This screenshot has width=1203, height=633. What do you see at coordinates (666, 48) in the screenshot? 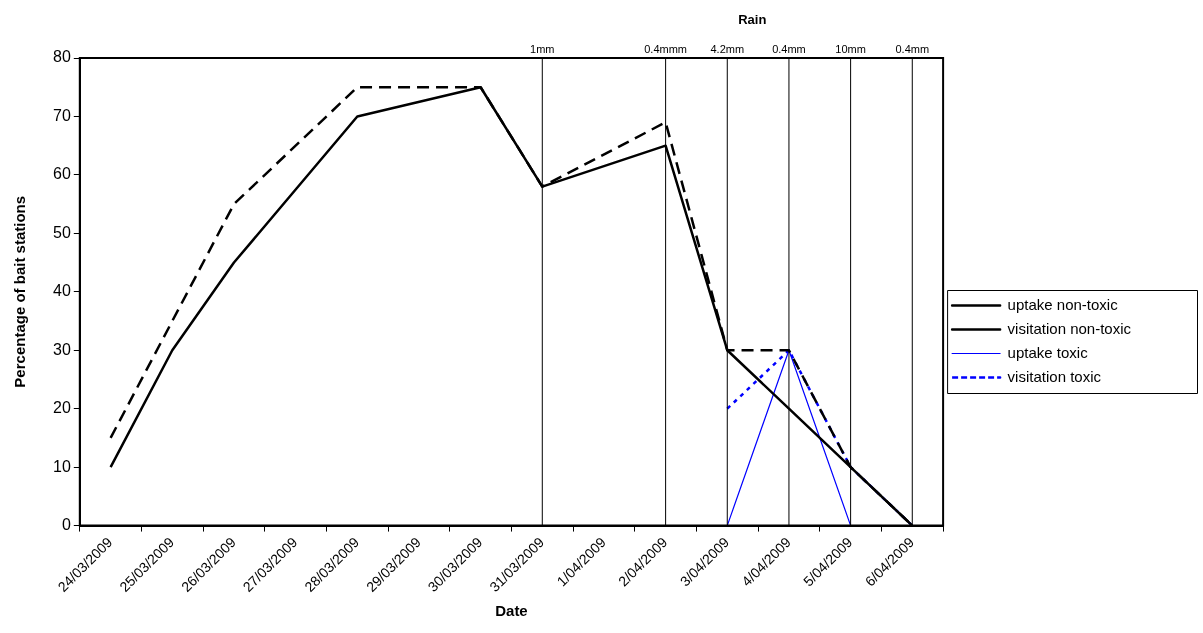
I see `ref-line-label: 0.4mmm` at bounding box center [666, 48].